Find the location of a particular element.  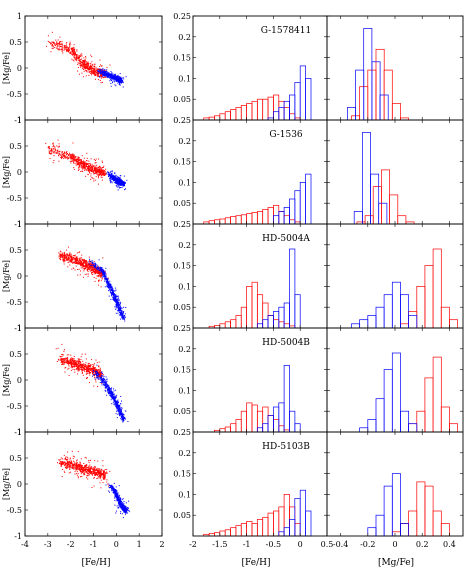

y-tick-label: 0.5 is located at coordinates (15, 42).